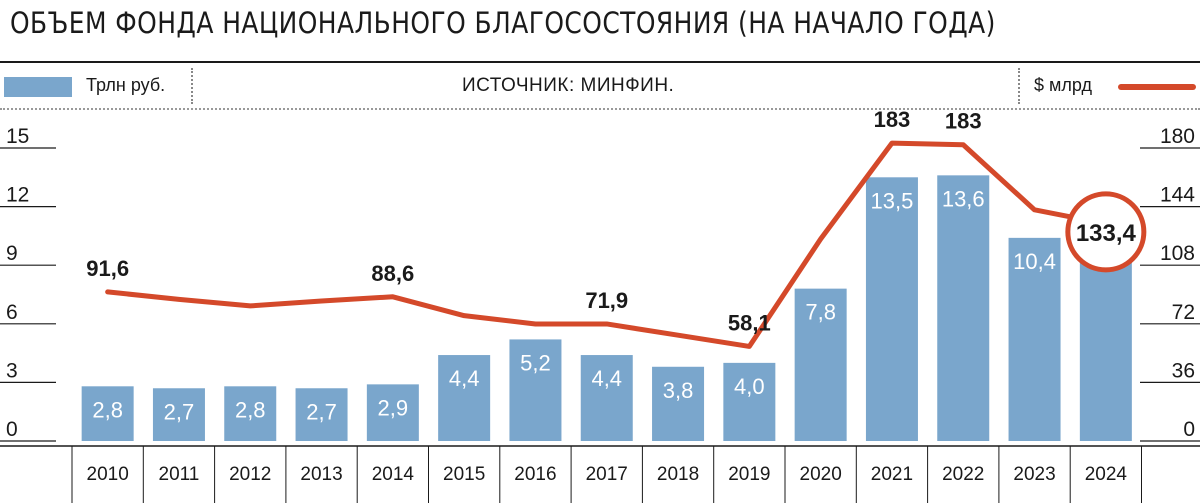  I want to click on x-axis-tick-label: 2016, so click(535, 474).